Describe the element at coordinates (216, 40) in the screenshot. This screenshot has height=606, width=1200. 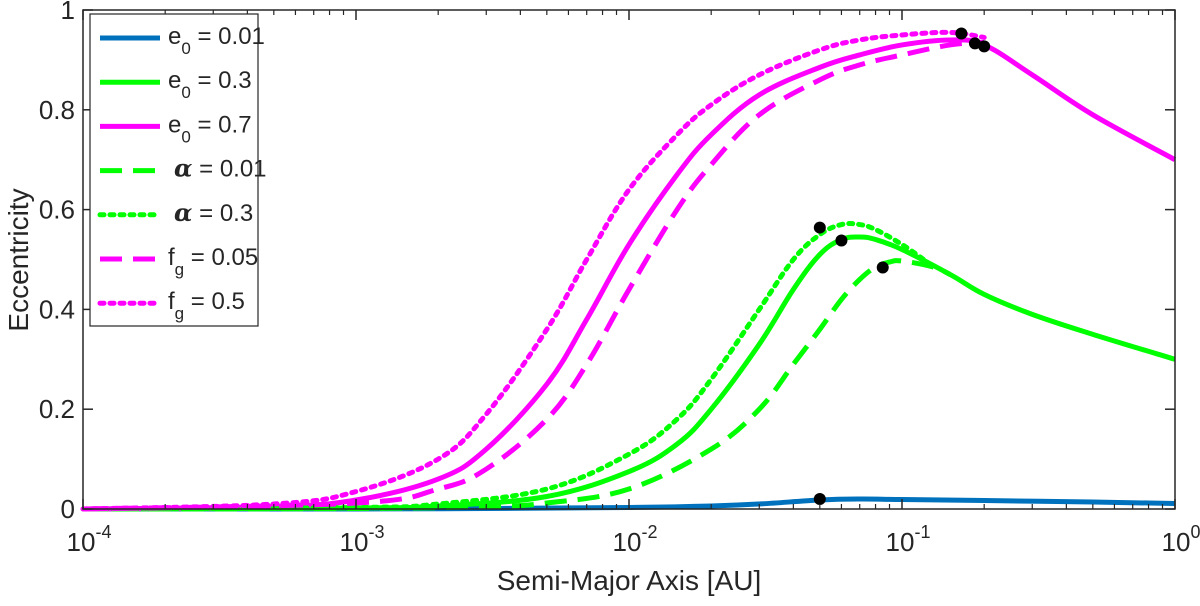
I see `legend-label-1: e0 = 0.01` at that location.